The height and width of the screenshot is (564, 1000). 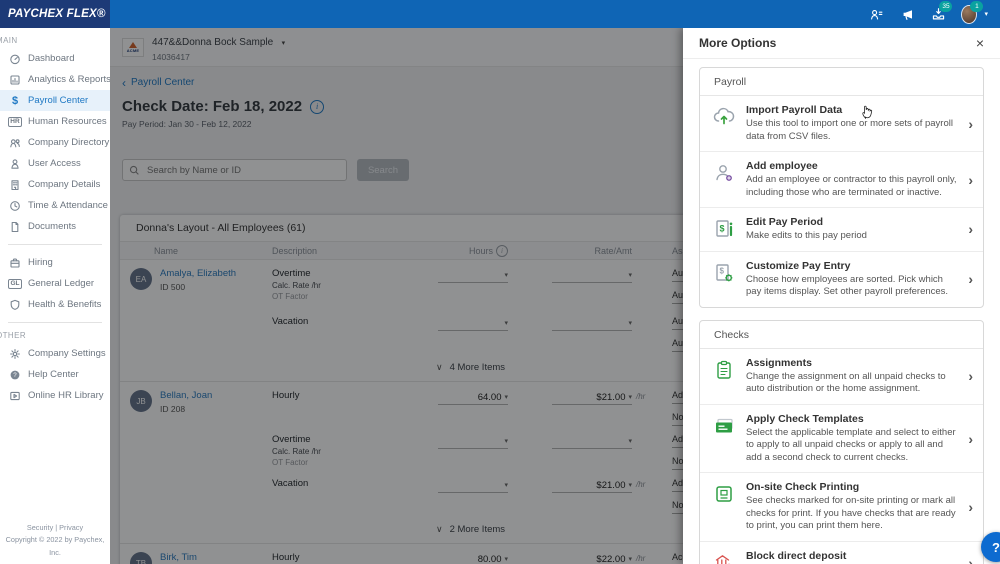 What do you see at coordinates (500, 14) in the screenshot?
I see `top-bar: PAYCHEX FLEX® 35 1 ▾` at bounding box center [500, 14].